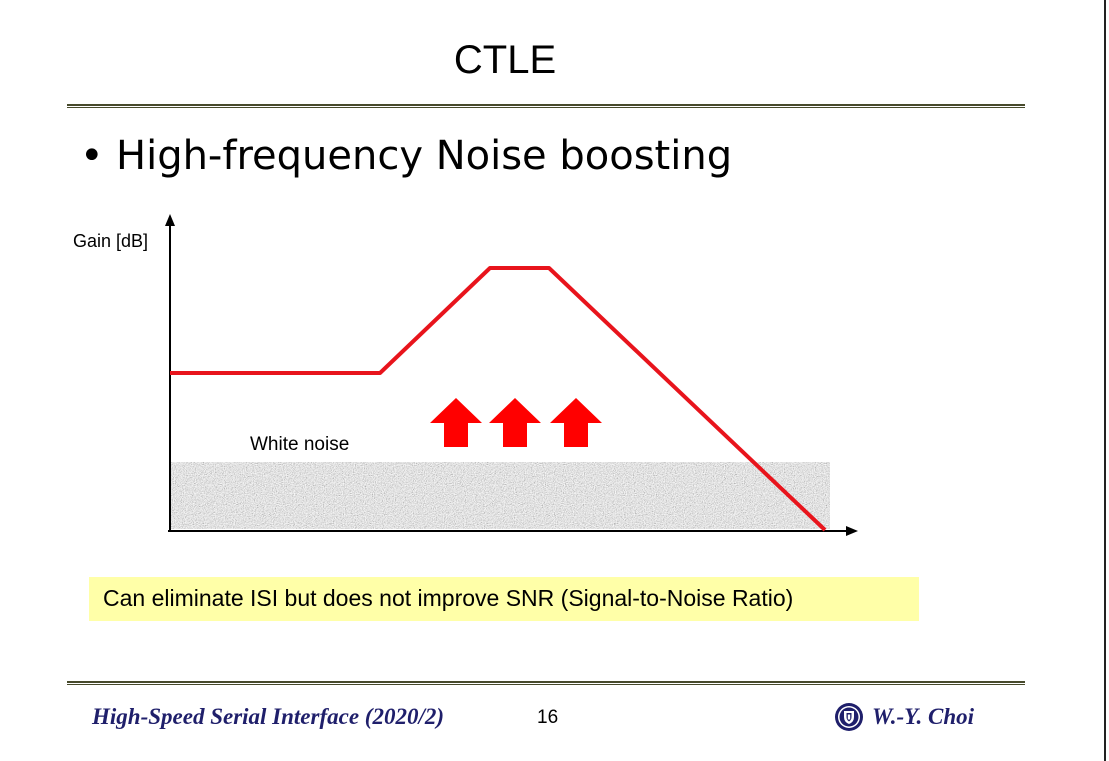  I want to click on white-noise-floor, so click(500, 495).